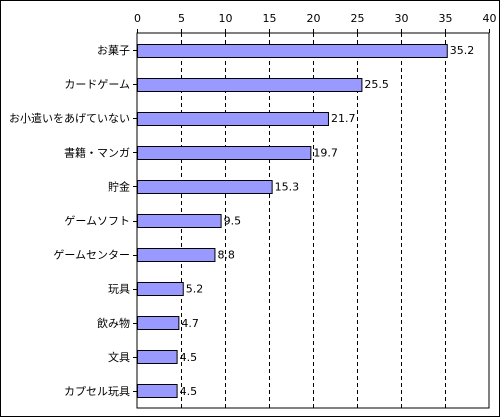 This screenshot has height=417, width=500. What do you see at coordinates (119, 186) in the screenshot?
I see `category-label: 貯金` at bounding box center [119, 186].